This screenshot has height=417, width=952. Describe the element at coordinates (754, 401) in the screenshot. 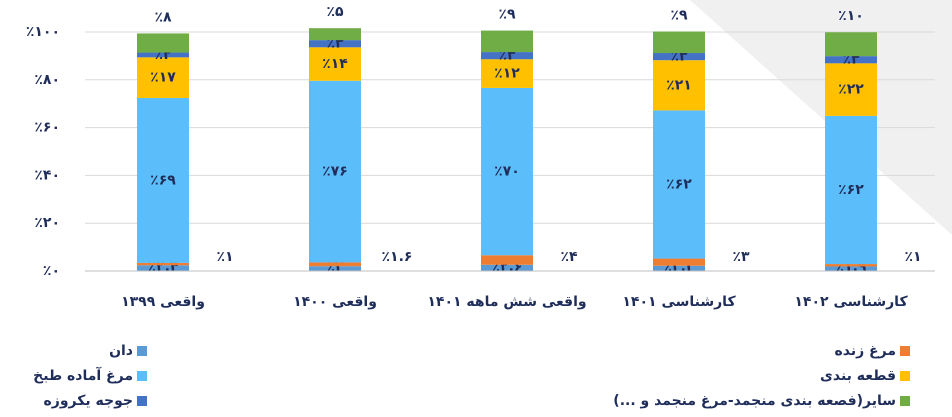

I see `legend-label: سایر(فصعه بندی منجمد-مرغ منجمد و ...)` at that location.